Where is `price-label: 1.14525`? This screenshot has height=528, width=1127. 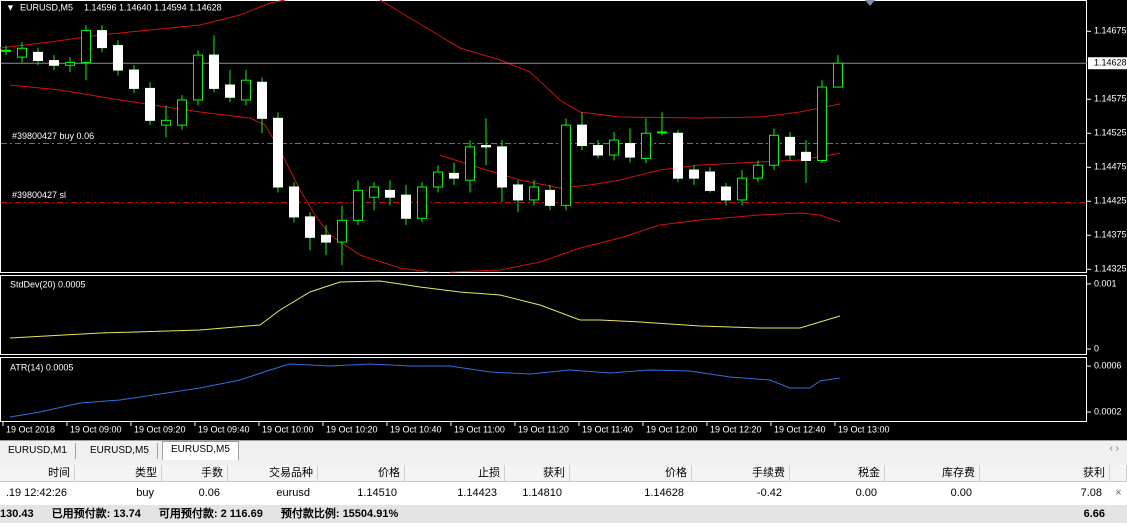
price-label: 1.14525 is located at coordinates (1110, 133).